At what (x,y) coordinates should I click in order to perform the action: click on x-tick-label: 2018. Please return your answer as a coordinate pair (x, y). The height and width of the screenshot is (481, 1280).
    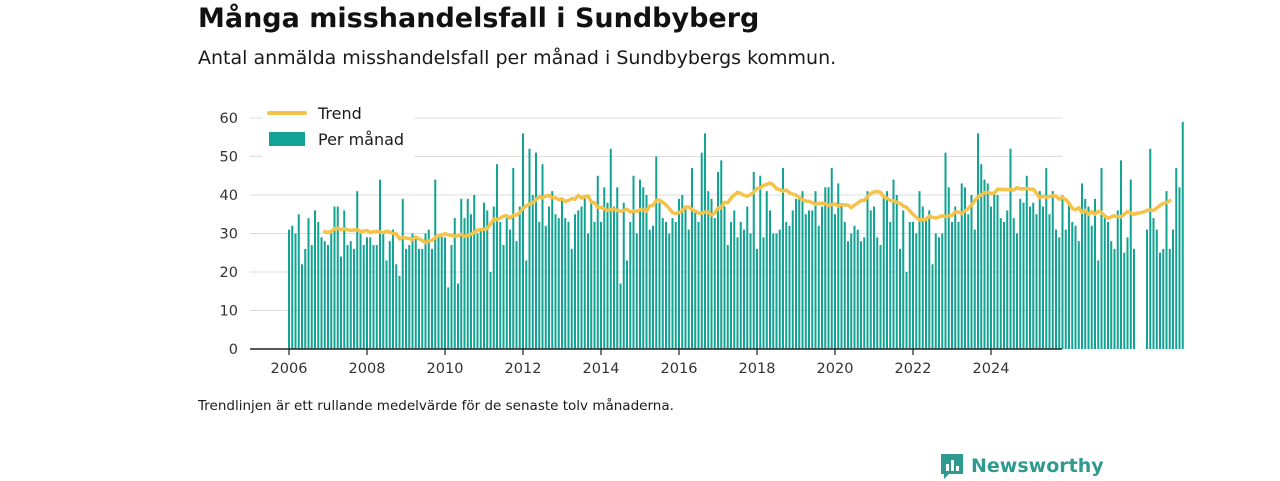
    Looking at the image, I should click on (757, 369).